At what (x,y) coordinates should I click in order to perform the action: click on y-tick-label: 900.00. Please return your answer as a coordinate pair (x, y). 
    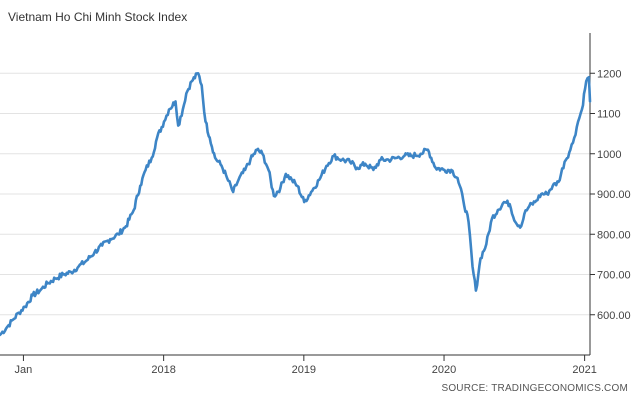
    Looking at the image, I should click on (614, 195).